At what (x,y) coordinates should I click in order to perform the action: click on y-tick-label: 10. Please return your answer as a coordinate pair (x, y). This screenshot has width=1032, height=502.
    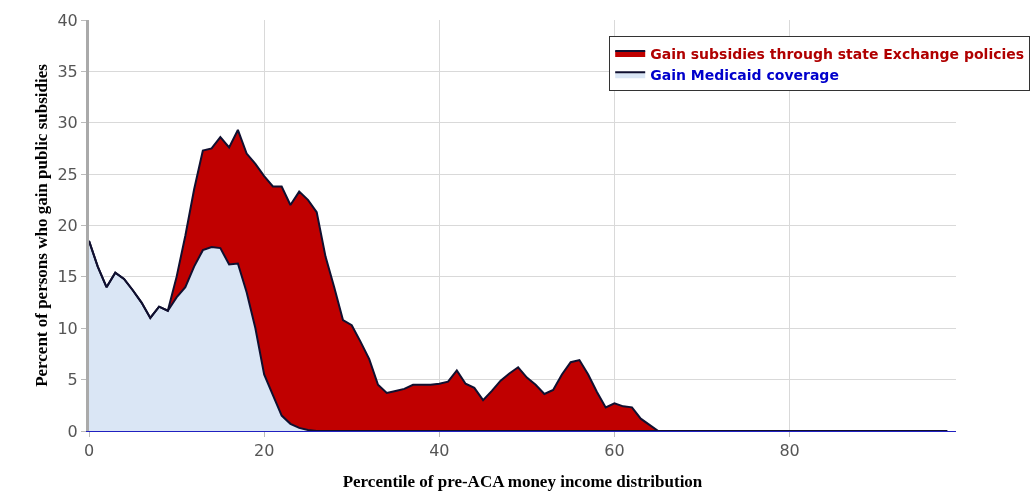
    Looking at the image, I should click on (67, 328).